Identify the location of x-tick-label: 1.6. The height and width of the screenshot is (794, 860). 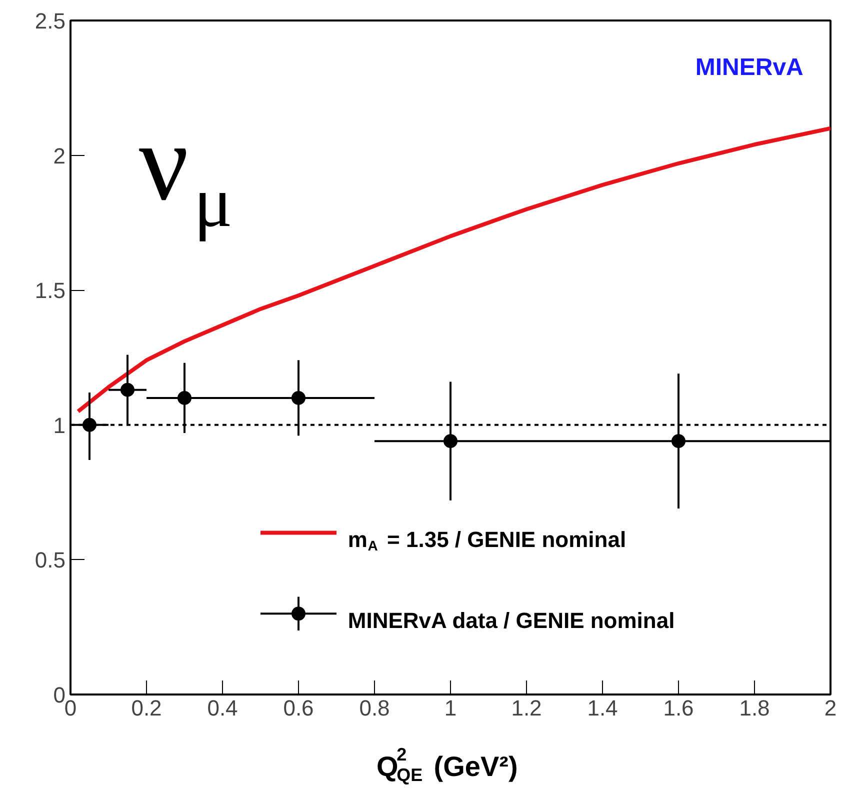
(678, 708).